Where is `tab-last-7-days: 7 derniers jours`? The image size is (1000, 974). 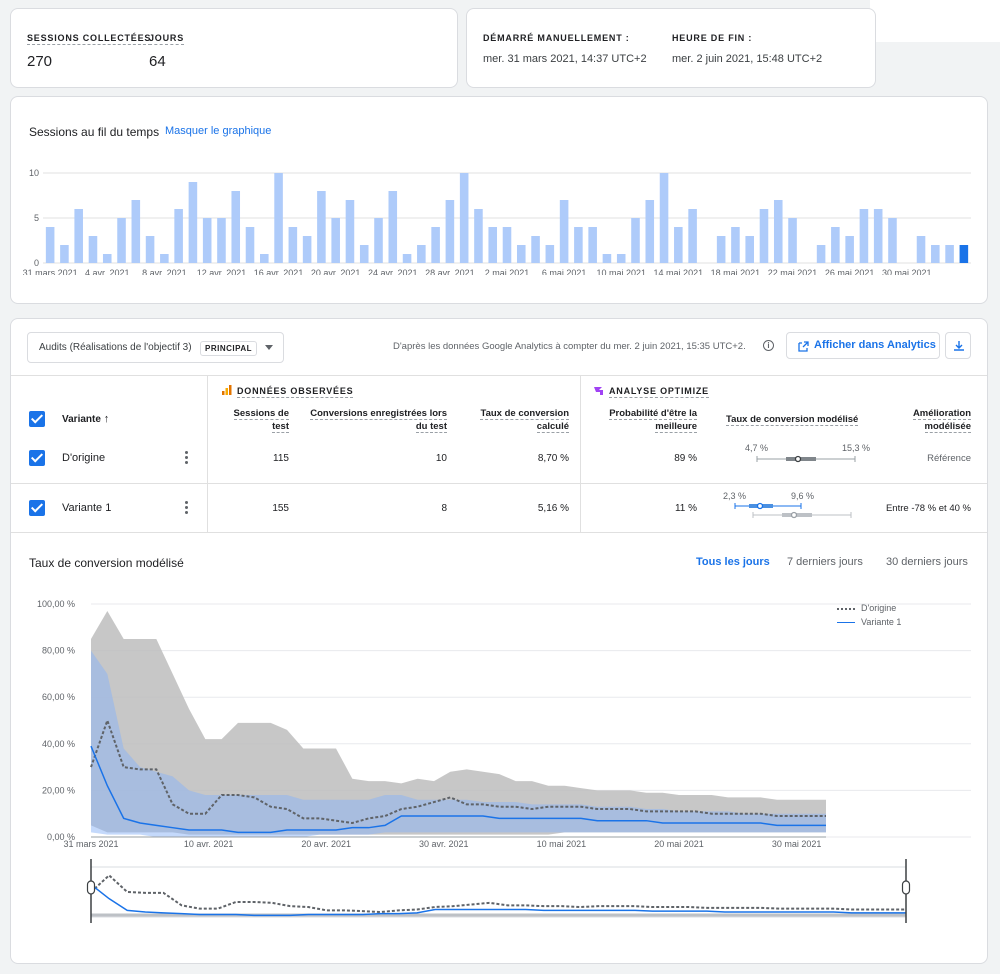 tab-last-7-days: 7 derniers jours is located at coordinates (825, 562).